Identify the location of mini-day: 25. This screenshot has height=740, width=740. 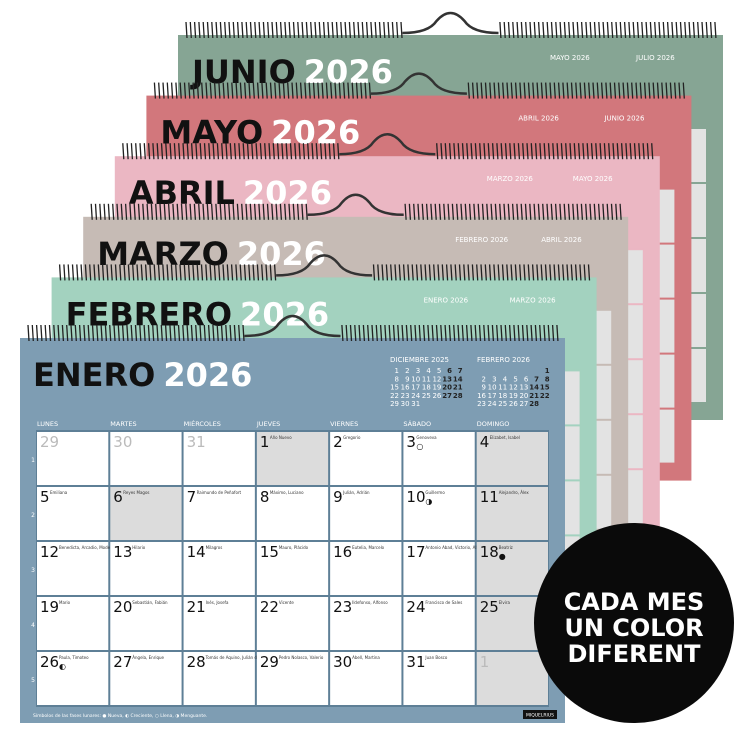
(426, 396).